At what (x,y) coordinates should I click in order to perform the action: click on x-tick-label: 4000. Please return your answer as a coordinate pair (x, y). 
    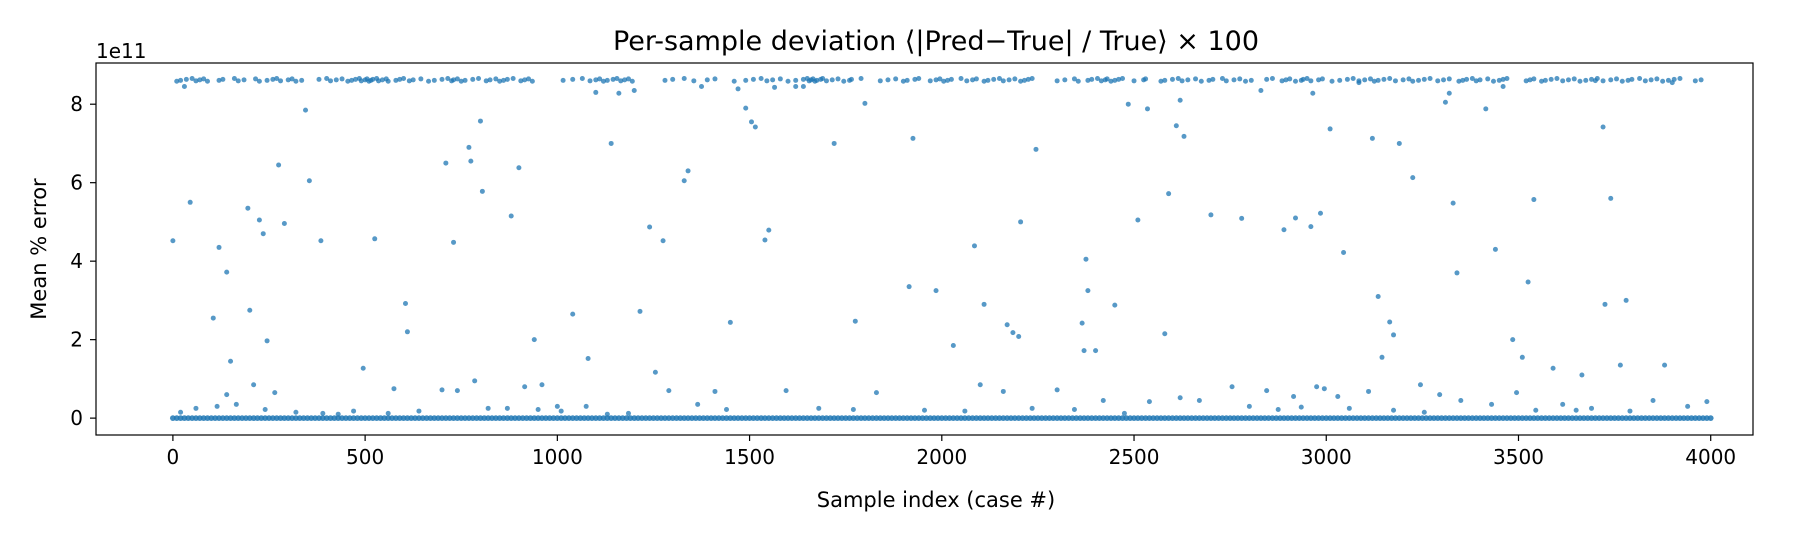
    Looking at the image, I should click on (1710, 457).